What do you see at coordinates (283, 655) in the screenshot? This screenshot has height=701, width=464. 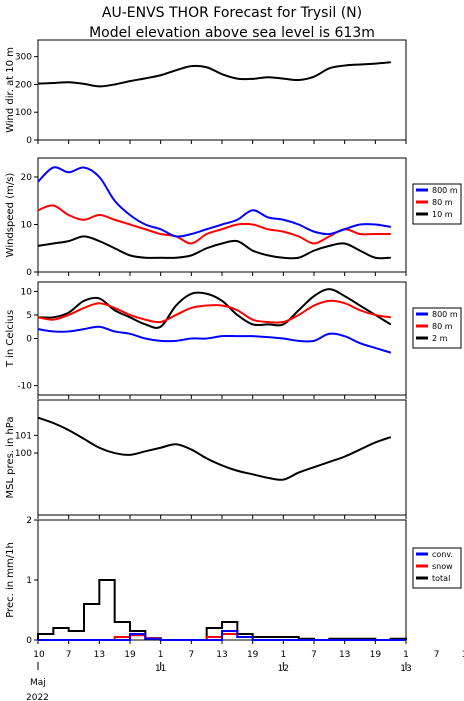 I see `x-tick-label: 1` at bounding box center [283, 655].